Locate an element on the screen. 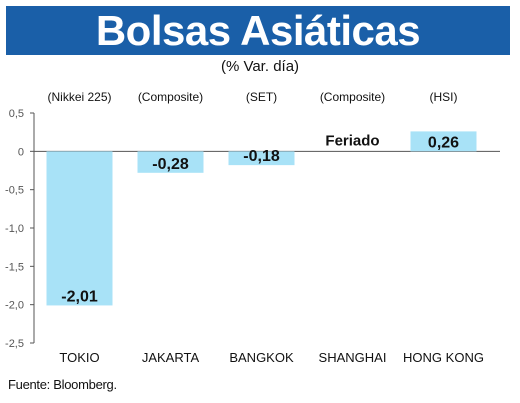 This screenshot has height=403, width=520. x-tick-label: JAKARTA is located at coordinates (171, 357).